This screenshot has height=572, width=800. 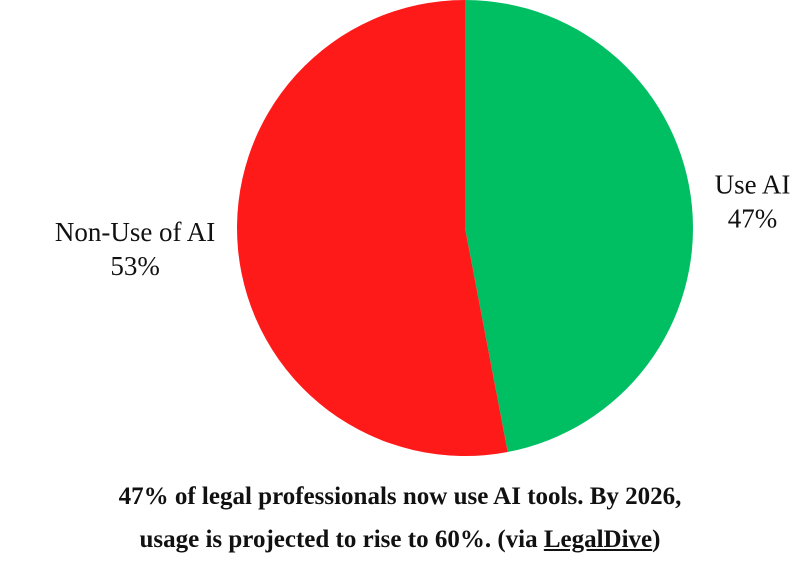 I want to click on source-link: LegalDive, so click(x=598, y=539).